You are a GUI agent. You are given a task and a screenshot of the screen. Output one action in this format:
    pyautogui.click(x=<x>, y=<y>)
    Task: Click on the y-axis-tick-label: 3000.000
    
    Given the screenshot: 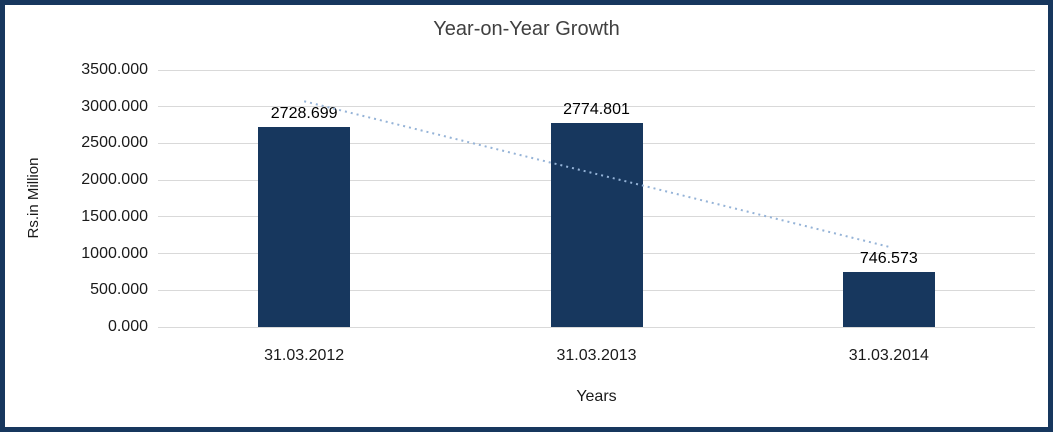 What is the action you would take?
    pyautogui.click(x=114, y=106)
    